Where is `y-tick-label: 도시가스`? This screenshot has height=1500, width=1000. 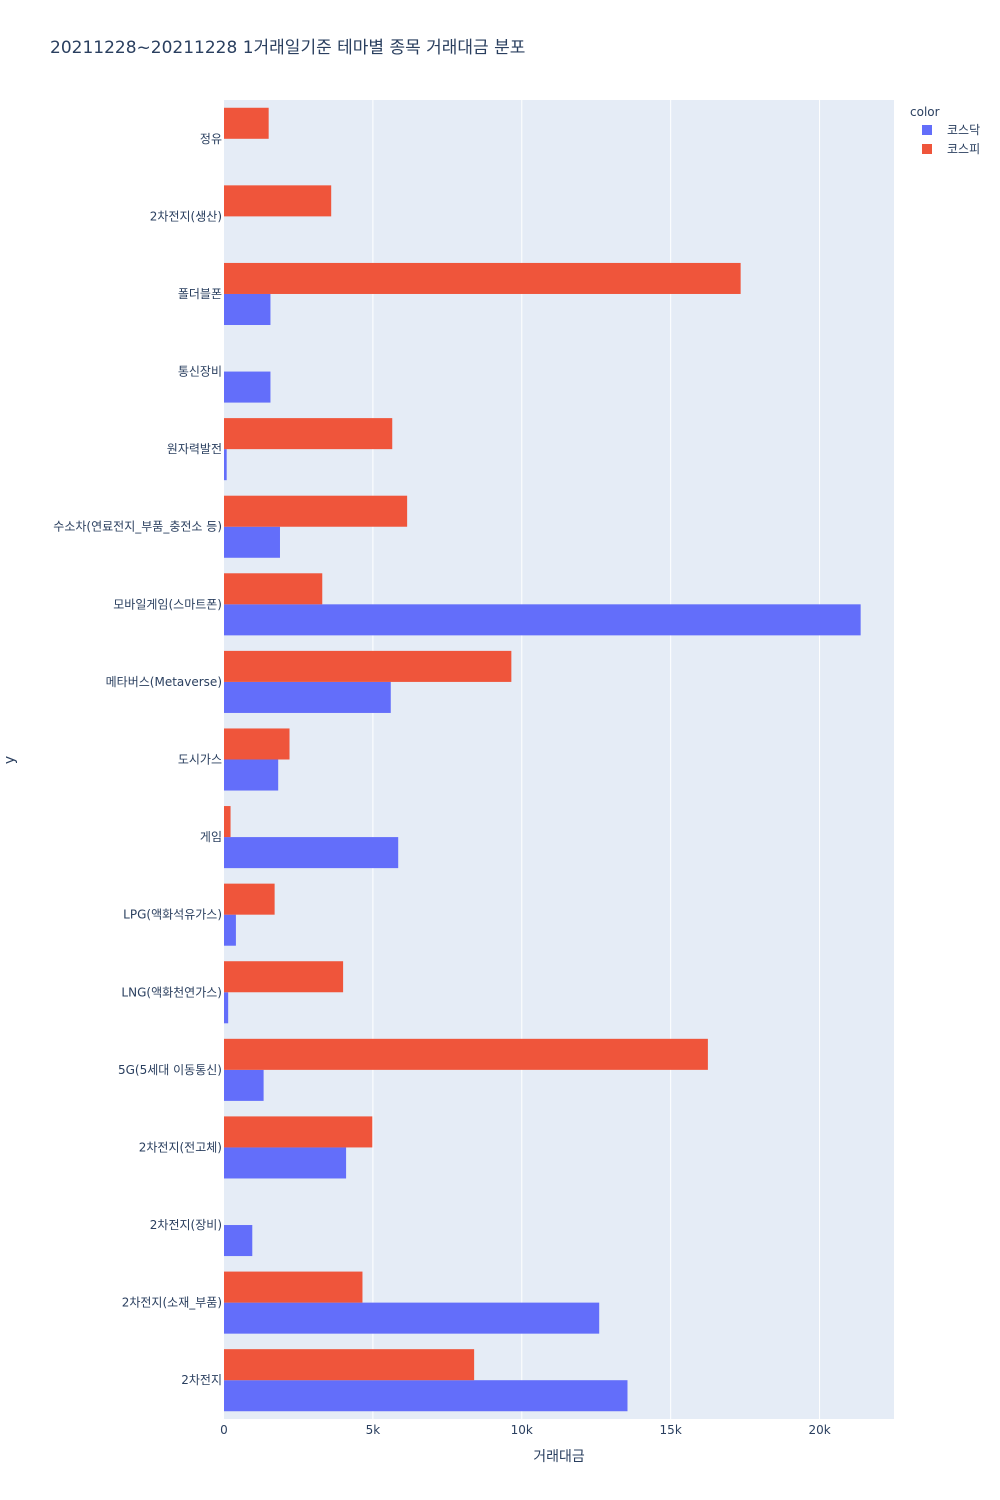 y-tick-label: 도시가스 is located at coordinates (200, 760).